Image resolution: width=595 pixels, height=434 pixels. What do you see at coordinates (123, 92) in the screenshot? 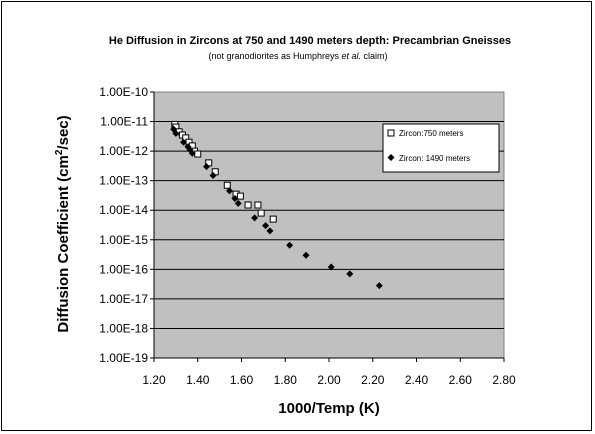
I see `y-tick-label: 1.00E-10` at bounding box center [123, 92].